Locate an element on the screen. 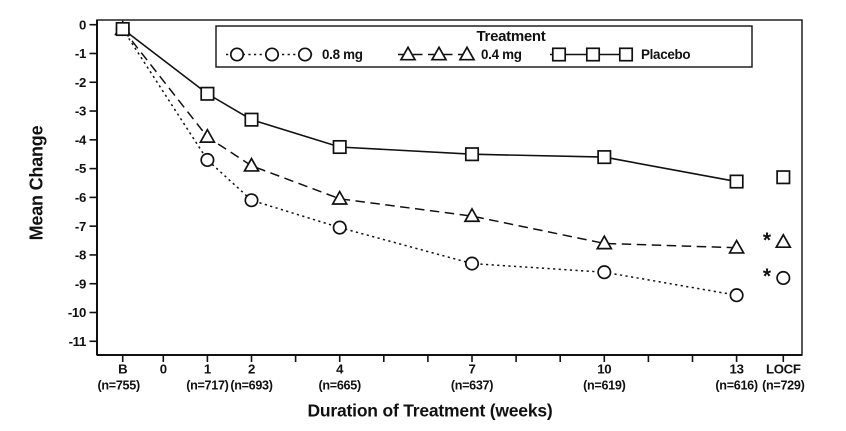 The height and width of the screenshot is (431, 846). legend-entry-placebo: Placebo is located at coordinates (620, 54).